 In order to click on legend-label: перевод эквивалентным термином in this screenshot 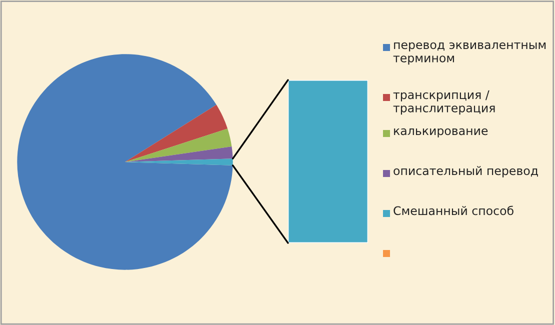, I will do `click(469, 53)`.